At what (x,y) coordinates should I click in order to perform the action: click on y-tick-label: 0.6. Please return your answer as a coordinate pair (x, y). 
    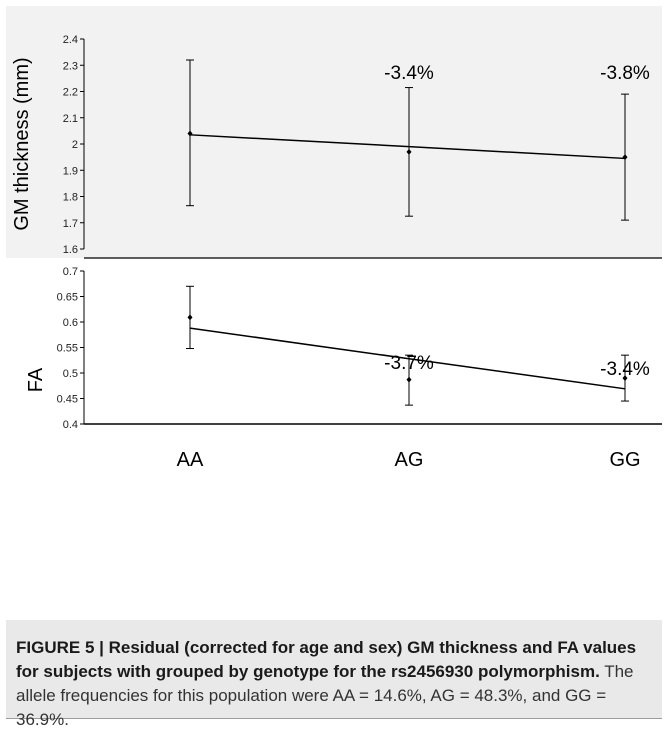
    Looking at the image, I should click on (70, 323).